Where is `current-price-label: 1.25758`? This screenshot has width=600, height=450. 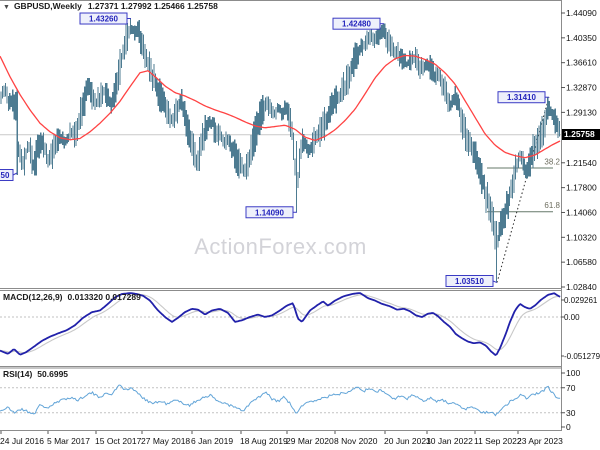
current-price-label: 1.25758 is located at coordinates (581, 134).